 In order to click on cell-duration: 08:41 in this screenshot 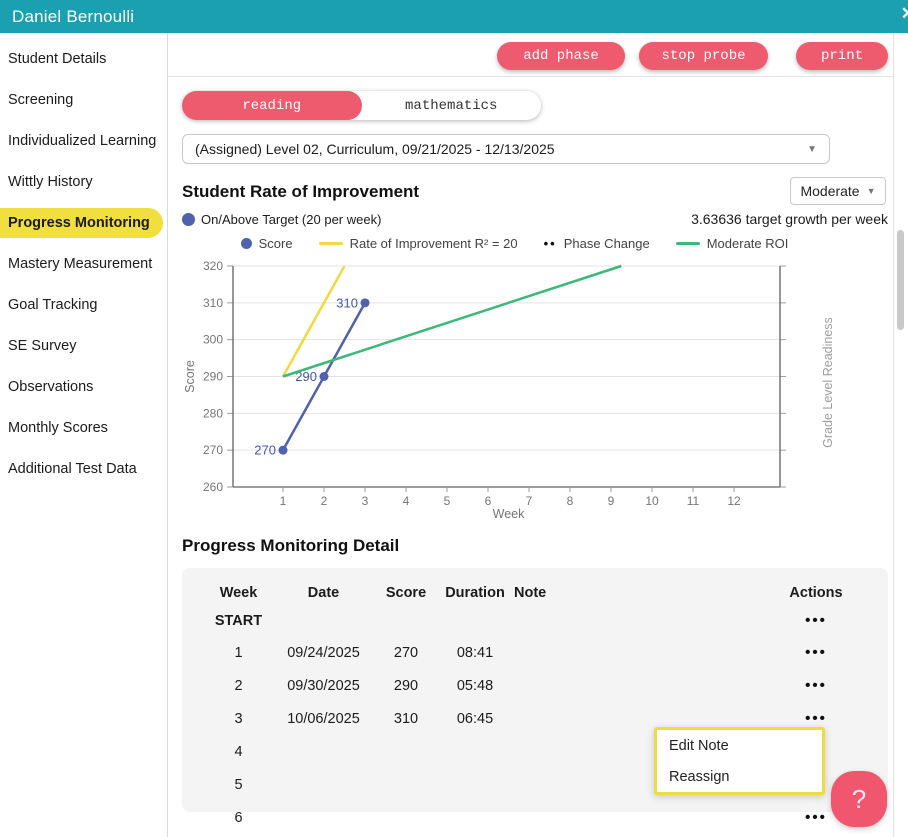, I will do `click(475, 652)`.